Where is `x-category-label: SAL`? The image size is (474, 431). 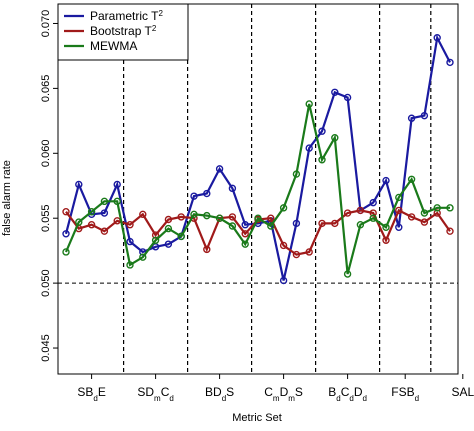 x-category-label: SAL is located at coordinates (462, 392).